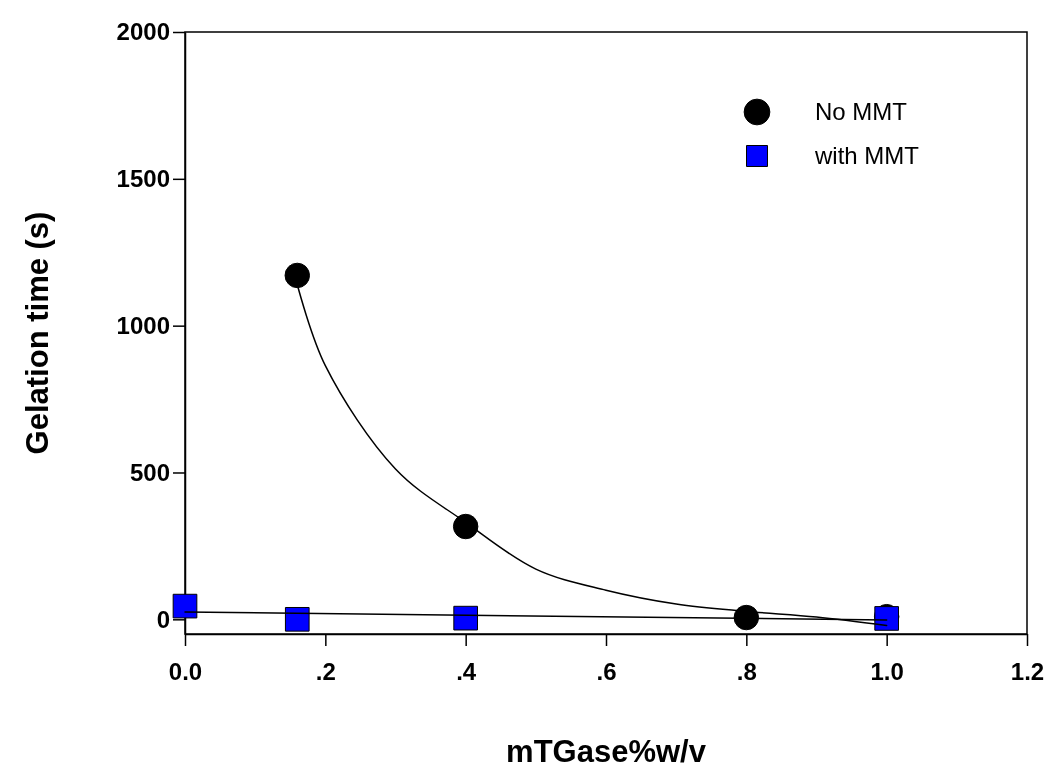  Describe the element at coordinates (746, 672) in the screenshot. I see `x-tick-label: .8` at that location.